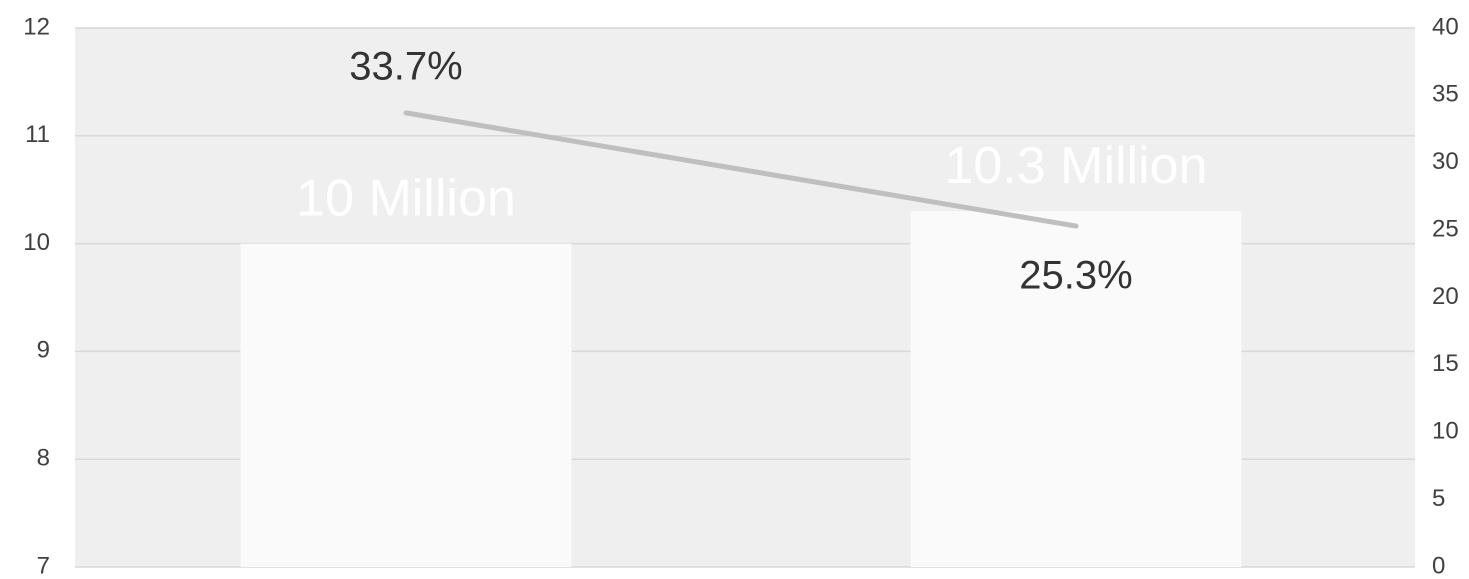 The height and width of the screenshot is (579, 1469). What do you see at coordinates (1445, 296) in the screenshot?
I see `y2-tick-label: 20` at bounding box center [1445, 296].